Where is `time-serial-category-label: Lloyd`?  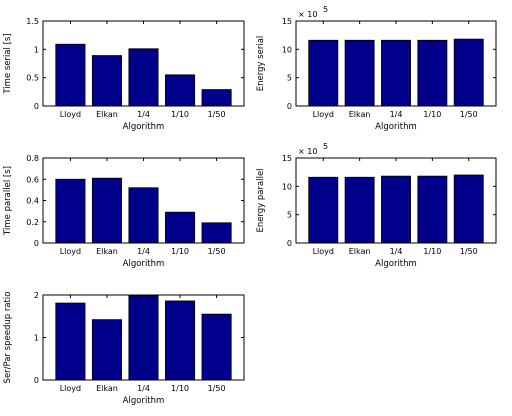 time-serial-category-label: Lloyd is located at coordinates (70, 114).